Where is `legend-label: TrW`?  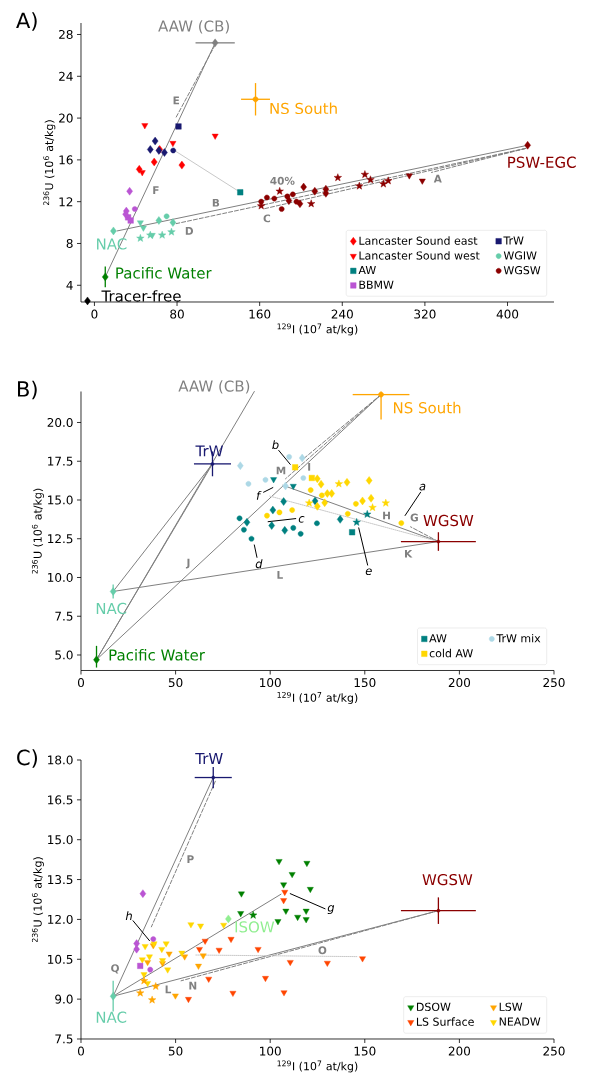
legend-label: TrW is located at coordinates (513, 240).